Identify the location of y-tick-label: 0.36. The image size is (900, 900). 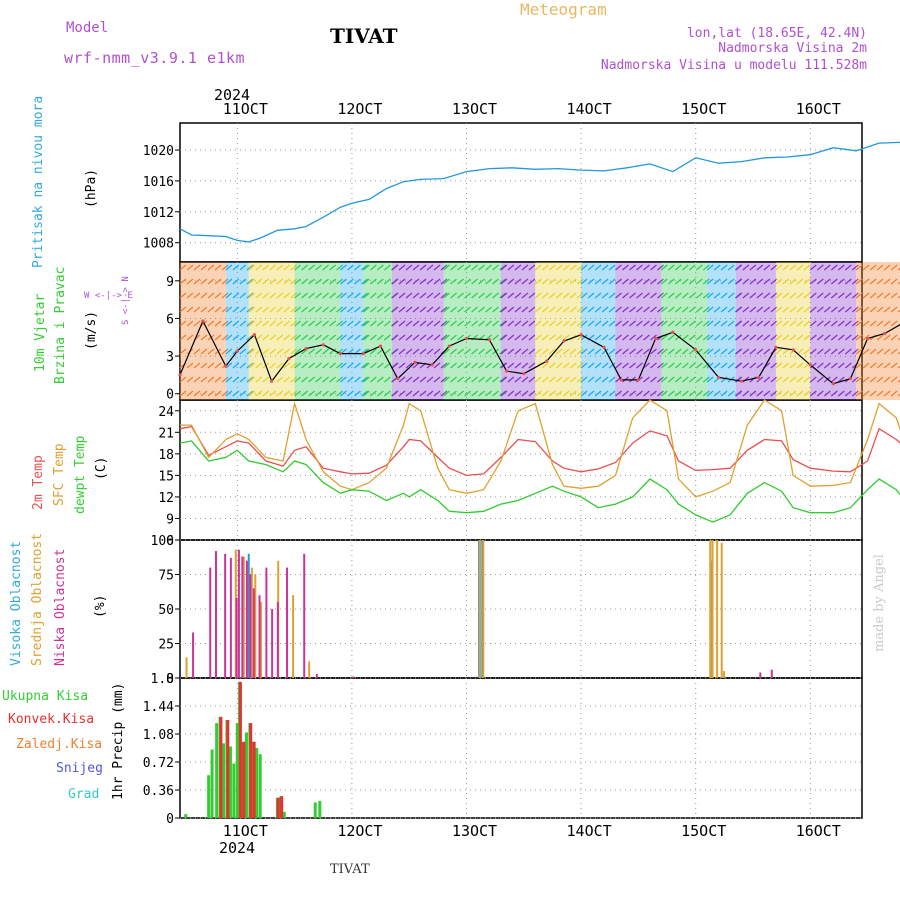
(158, 791).